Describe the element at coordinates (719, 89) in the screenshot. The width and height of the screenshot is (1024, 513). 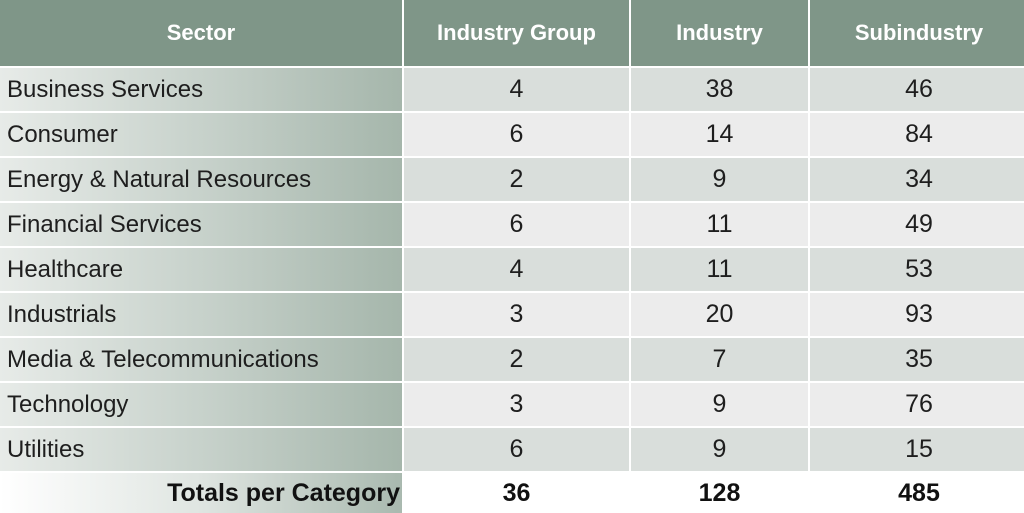
I see `table-row-industry: 38` at that location.